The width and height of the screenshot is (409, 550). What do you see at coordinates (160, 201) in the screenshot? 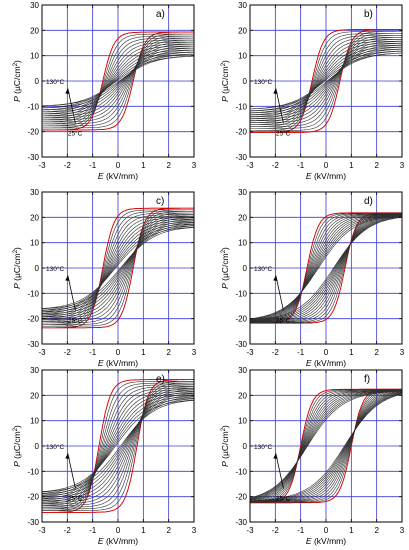
I see `panel-label: c)` at bounding box center [160, 201].